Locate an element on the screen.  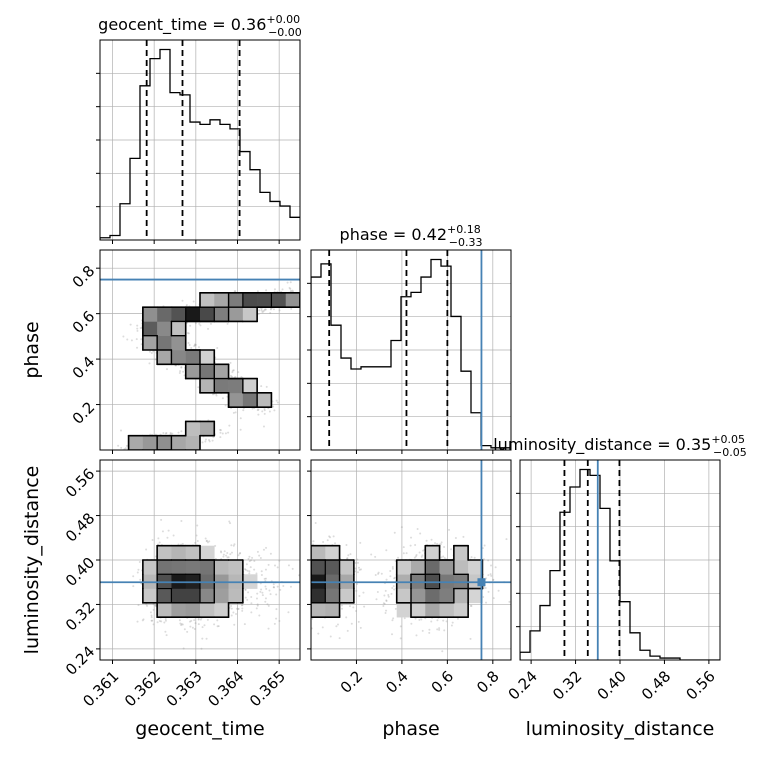
xtick-label-geocent_time: 0.365 is located at coordinates (267, 688).